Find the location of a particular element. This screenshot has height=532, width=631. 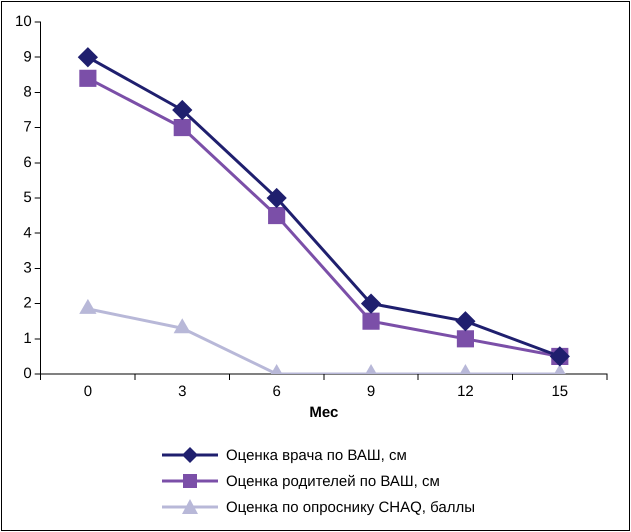

x-tick-label: 3 is located at coordinates (182, 391).